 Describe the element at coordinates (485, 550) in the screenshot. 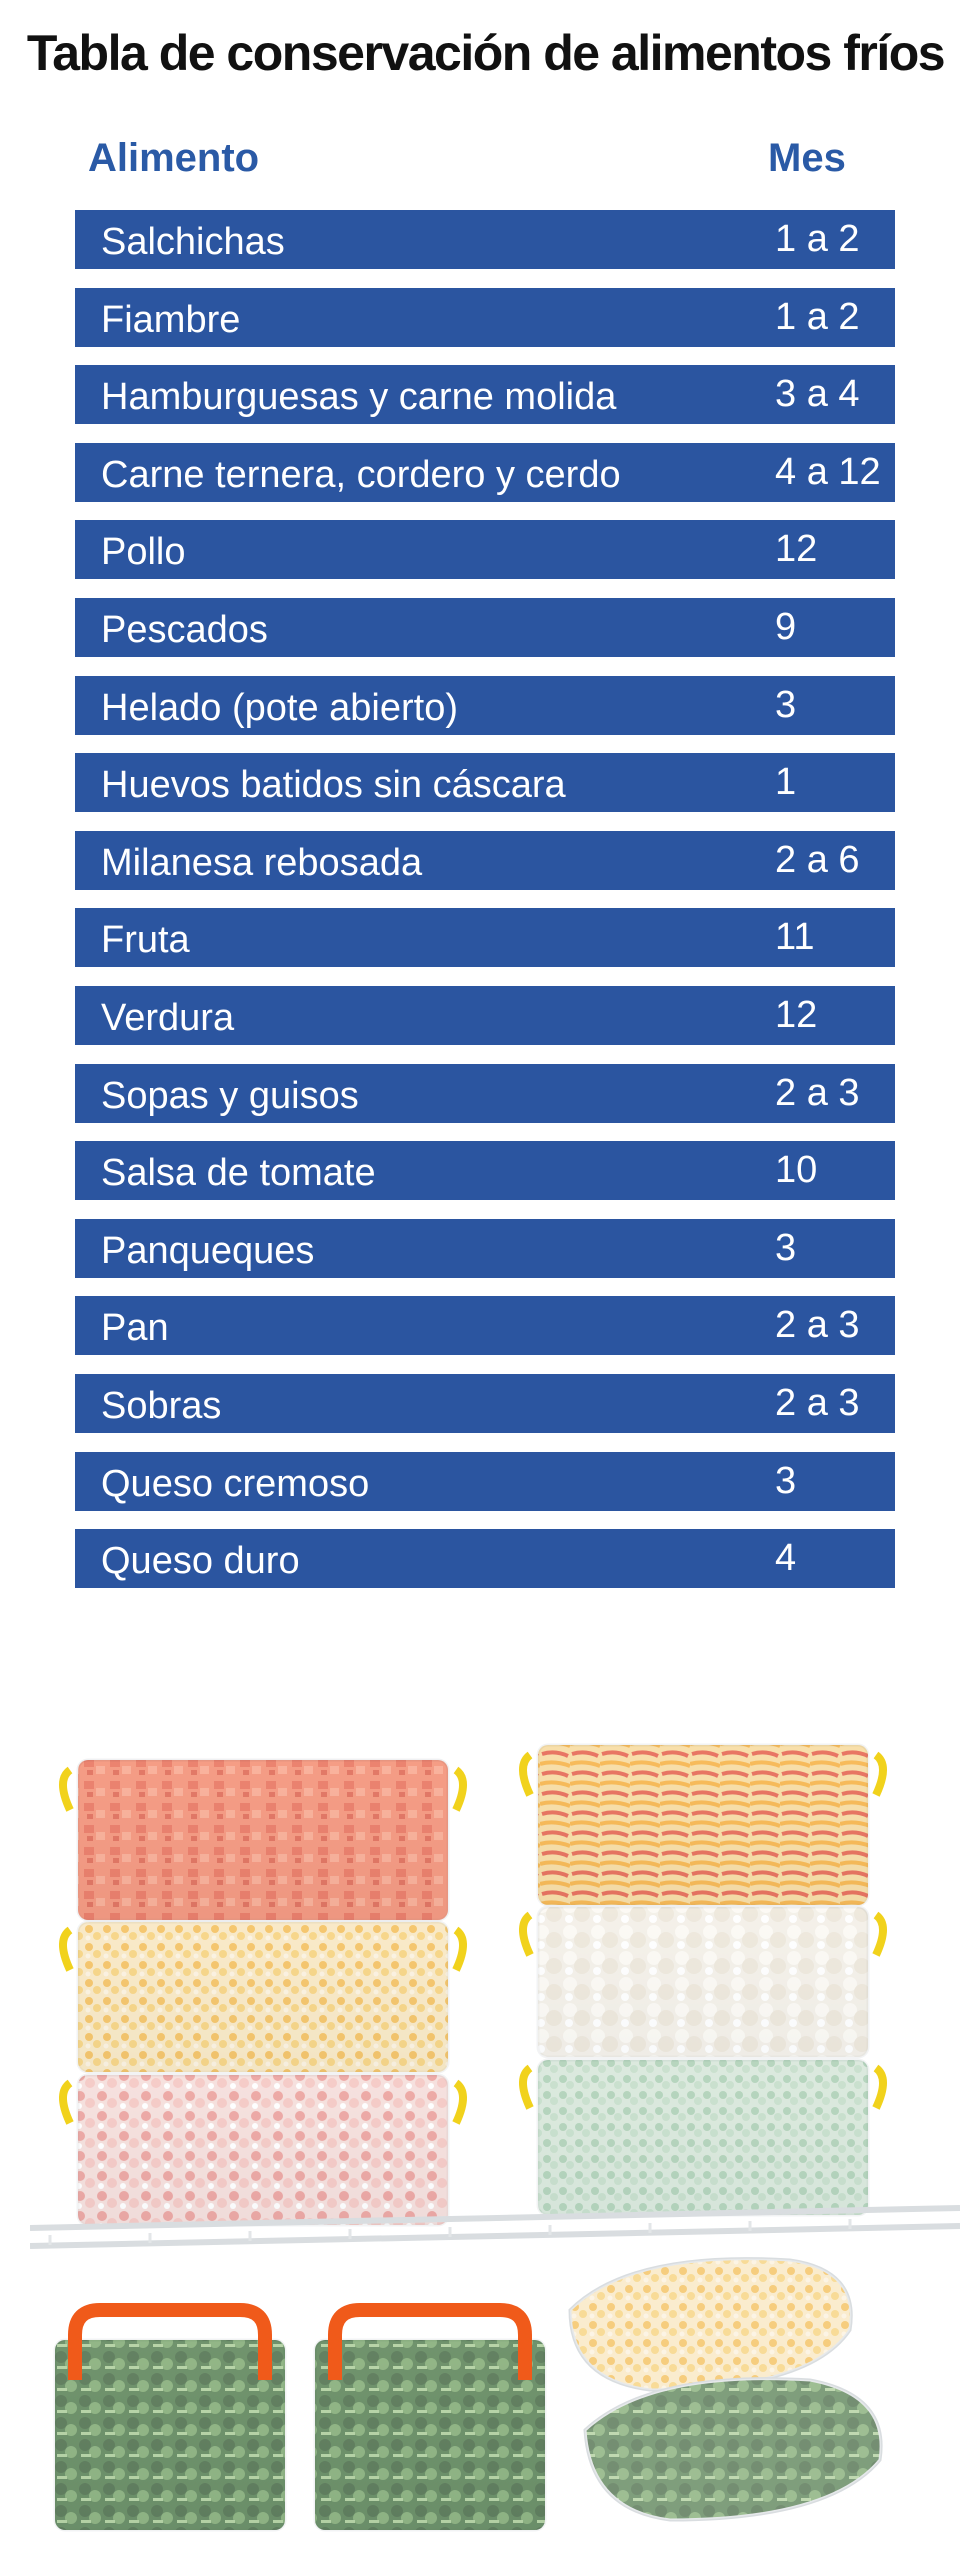

I see `table-row: Pollo 12` at that location.